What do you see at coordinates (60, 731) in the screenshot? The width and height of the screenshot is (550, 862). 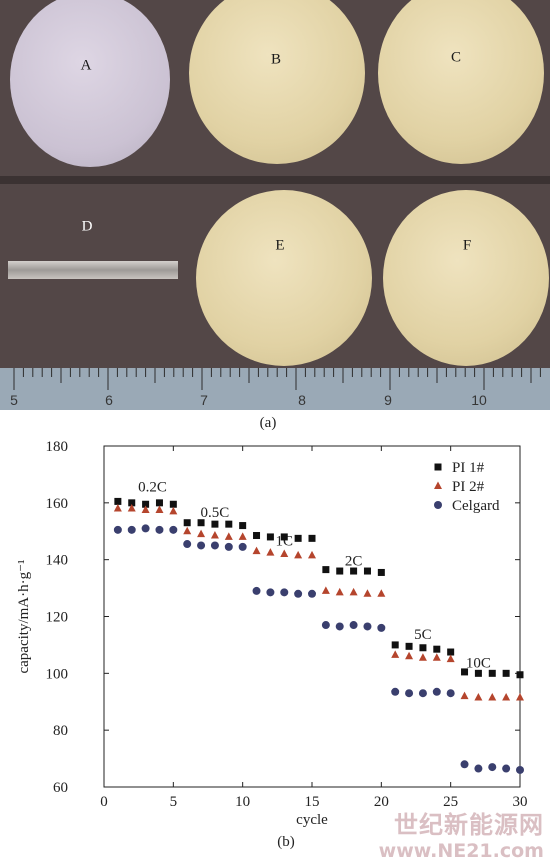 I see `y-tick-label: 80` at bounding box center [60, 731].